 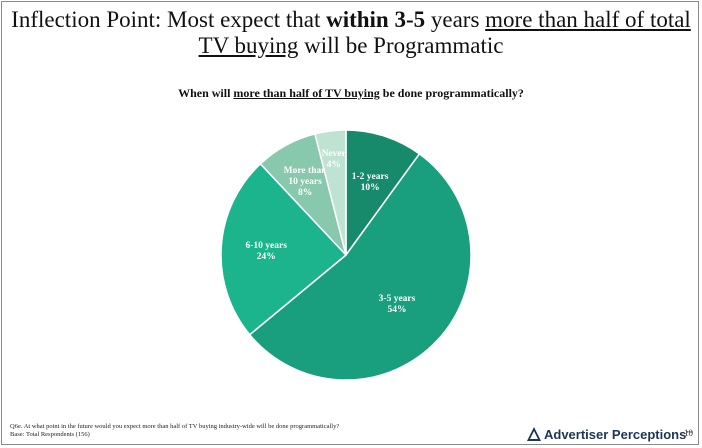 I want to click on slice-category-label: More than, so click(x=306, y=171).